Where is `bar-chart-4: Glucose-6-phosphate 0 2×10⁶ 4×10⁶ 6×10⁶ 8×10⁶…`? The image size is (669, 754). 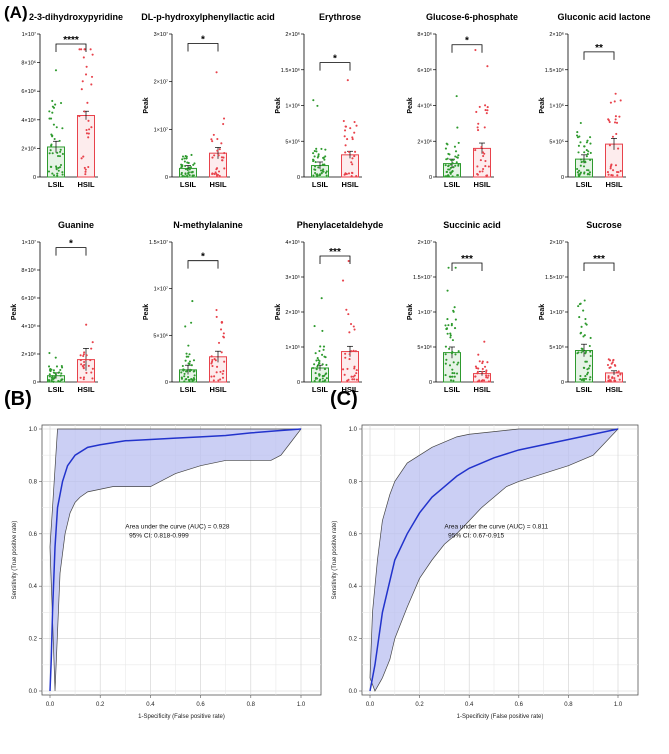
bar-chart-4: Glucose-6-phosphate 0 2×10⁶ 4×10⁶ 6×10⁶ 8×10⁶… is located at coordinates (462, 100).